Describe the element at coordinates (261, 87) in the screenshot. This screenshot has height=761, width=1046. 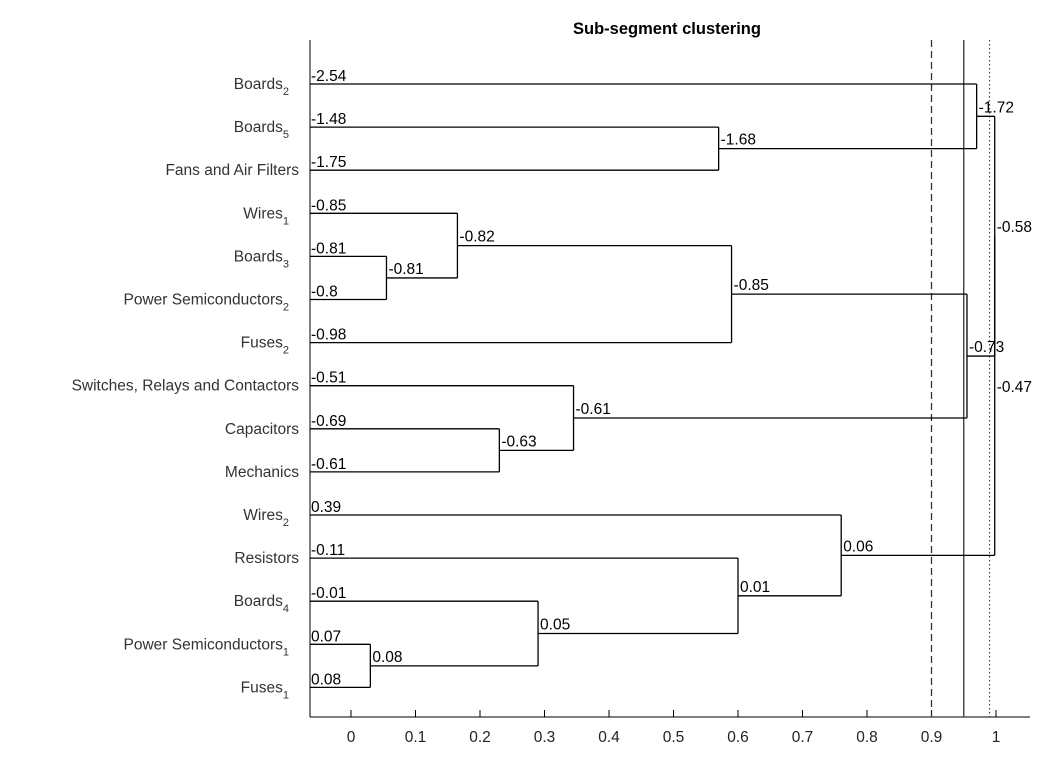
I see `leaf-label: Boards2` at that location.